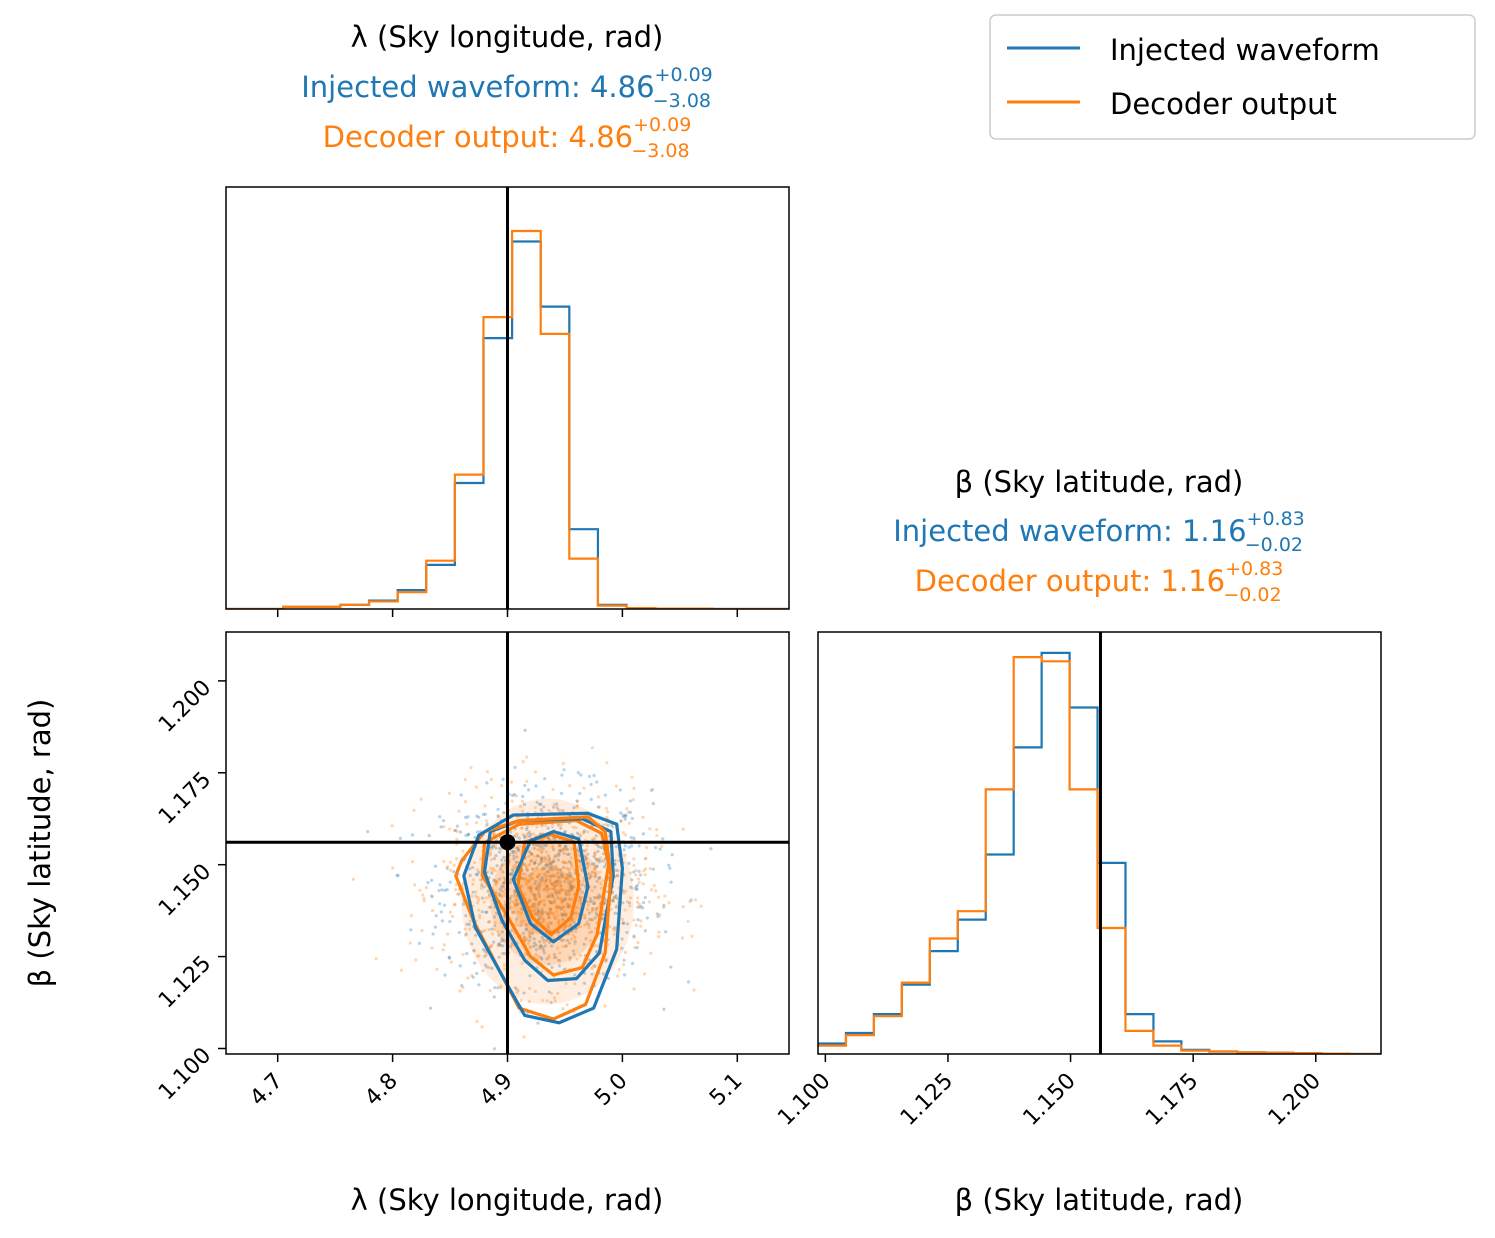 This screenshot has width=1495, height=1238. I want to click on lambda-histogram-frame, so click(507, 398).